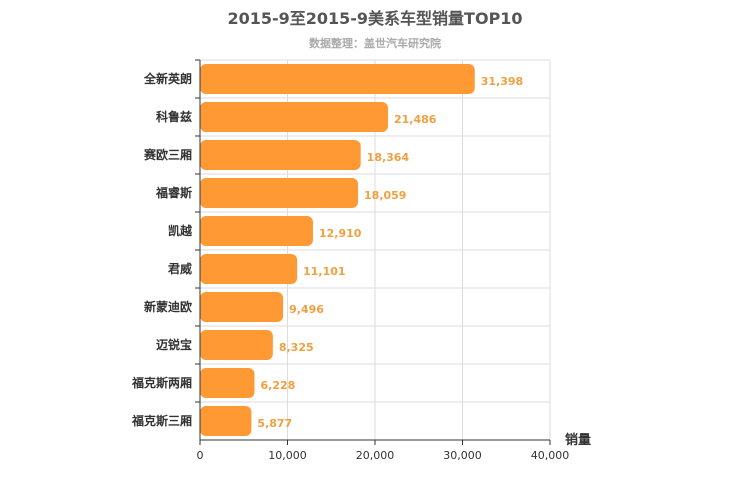 The width and height of the screenshot is (750, 504). Describe the element at coordinates (385, 195) in the screenshot. I see `data-label: 18,059` at that location.